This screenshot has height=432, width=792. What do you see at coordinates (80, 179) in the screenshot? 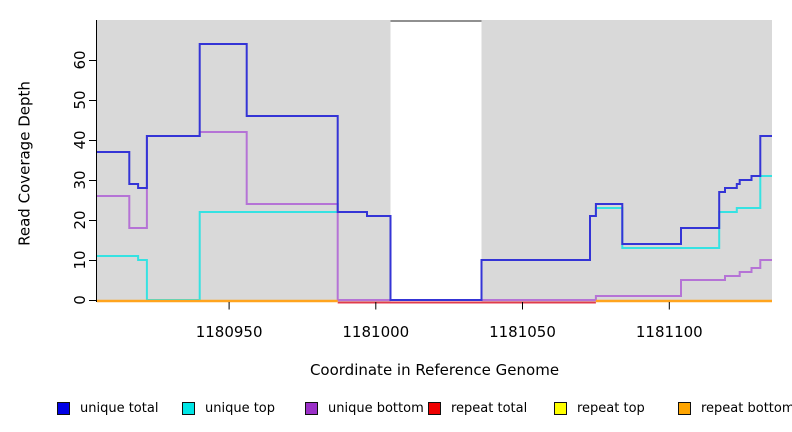
I see `y-tick-label: 30` at bounding box center [80, 179].